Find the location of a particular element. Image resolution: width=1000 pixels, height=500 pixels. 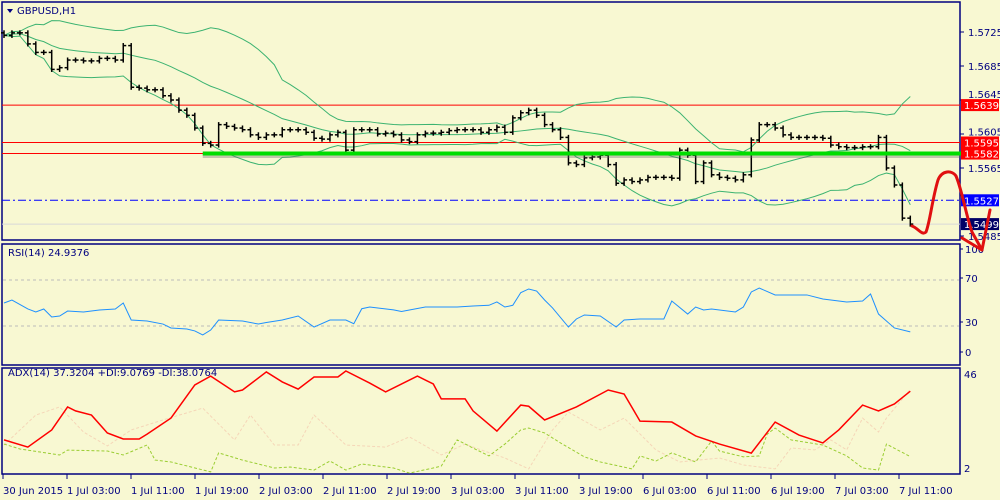

adx-tick-label: 46 is located at coordinates (970, 375).